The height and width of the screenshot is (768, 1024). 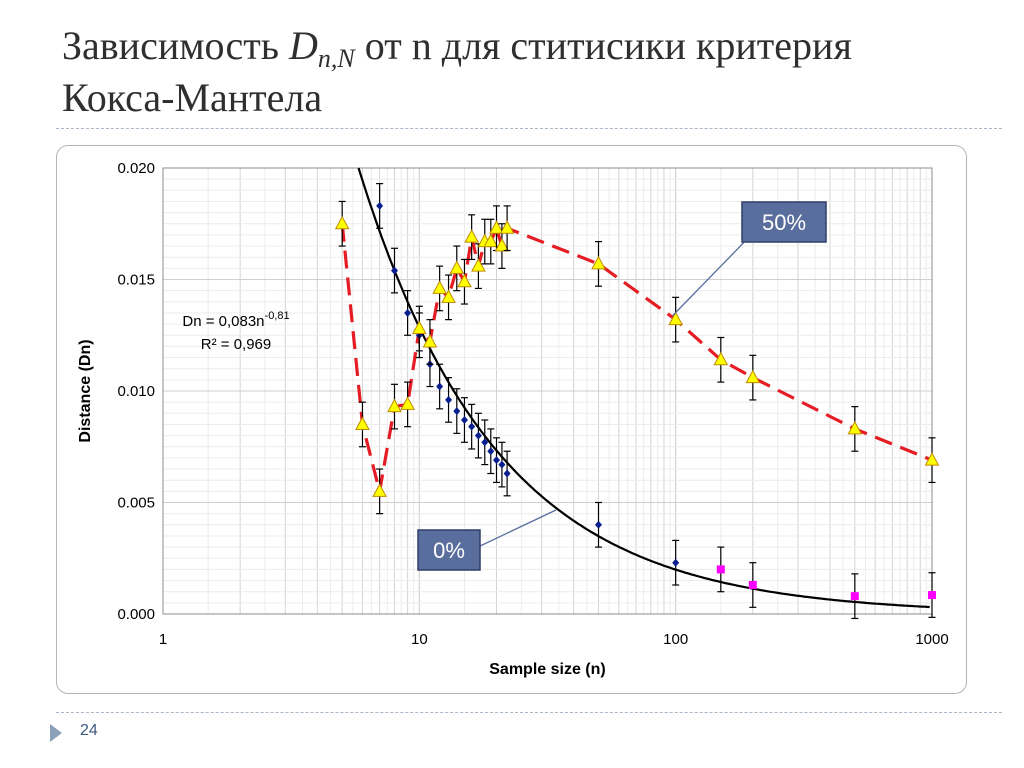 I want to click on equation-line2: R² = 0,969, so click(x=236, y=344).